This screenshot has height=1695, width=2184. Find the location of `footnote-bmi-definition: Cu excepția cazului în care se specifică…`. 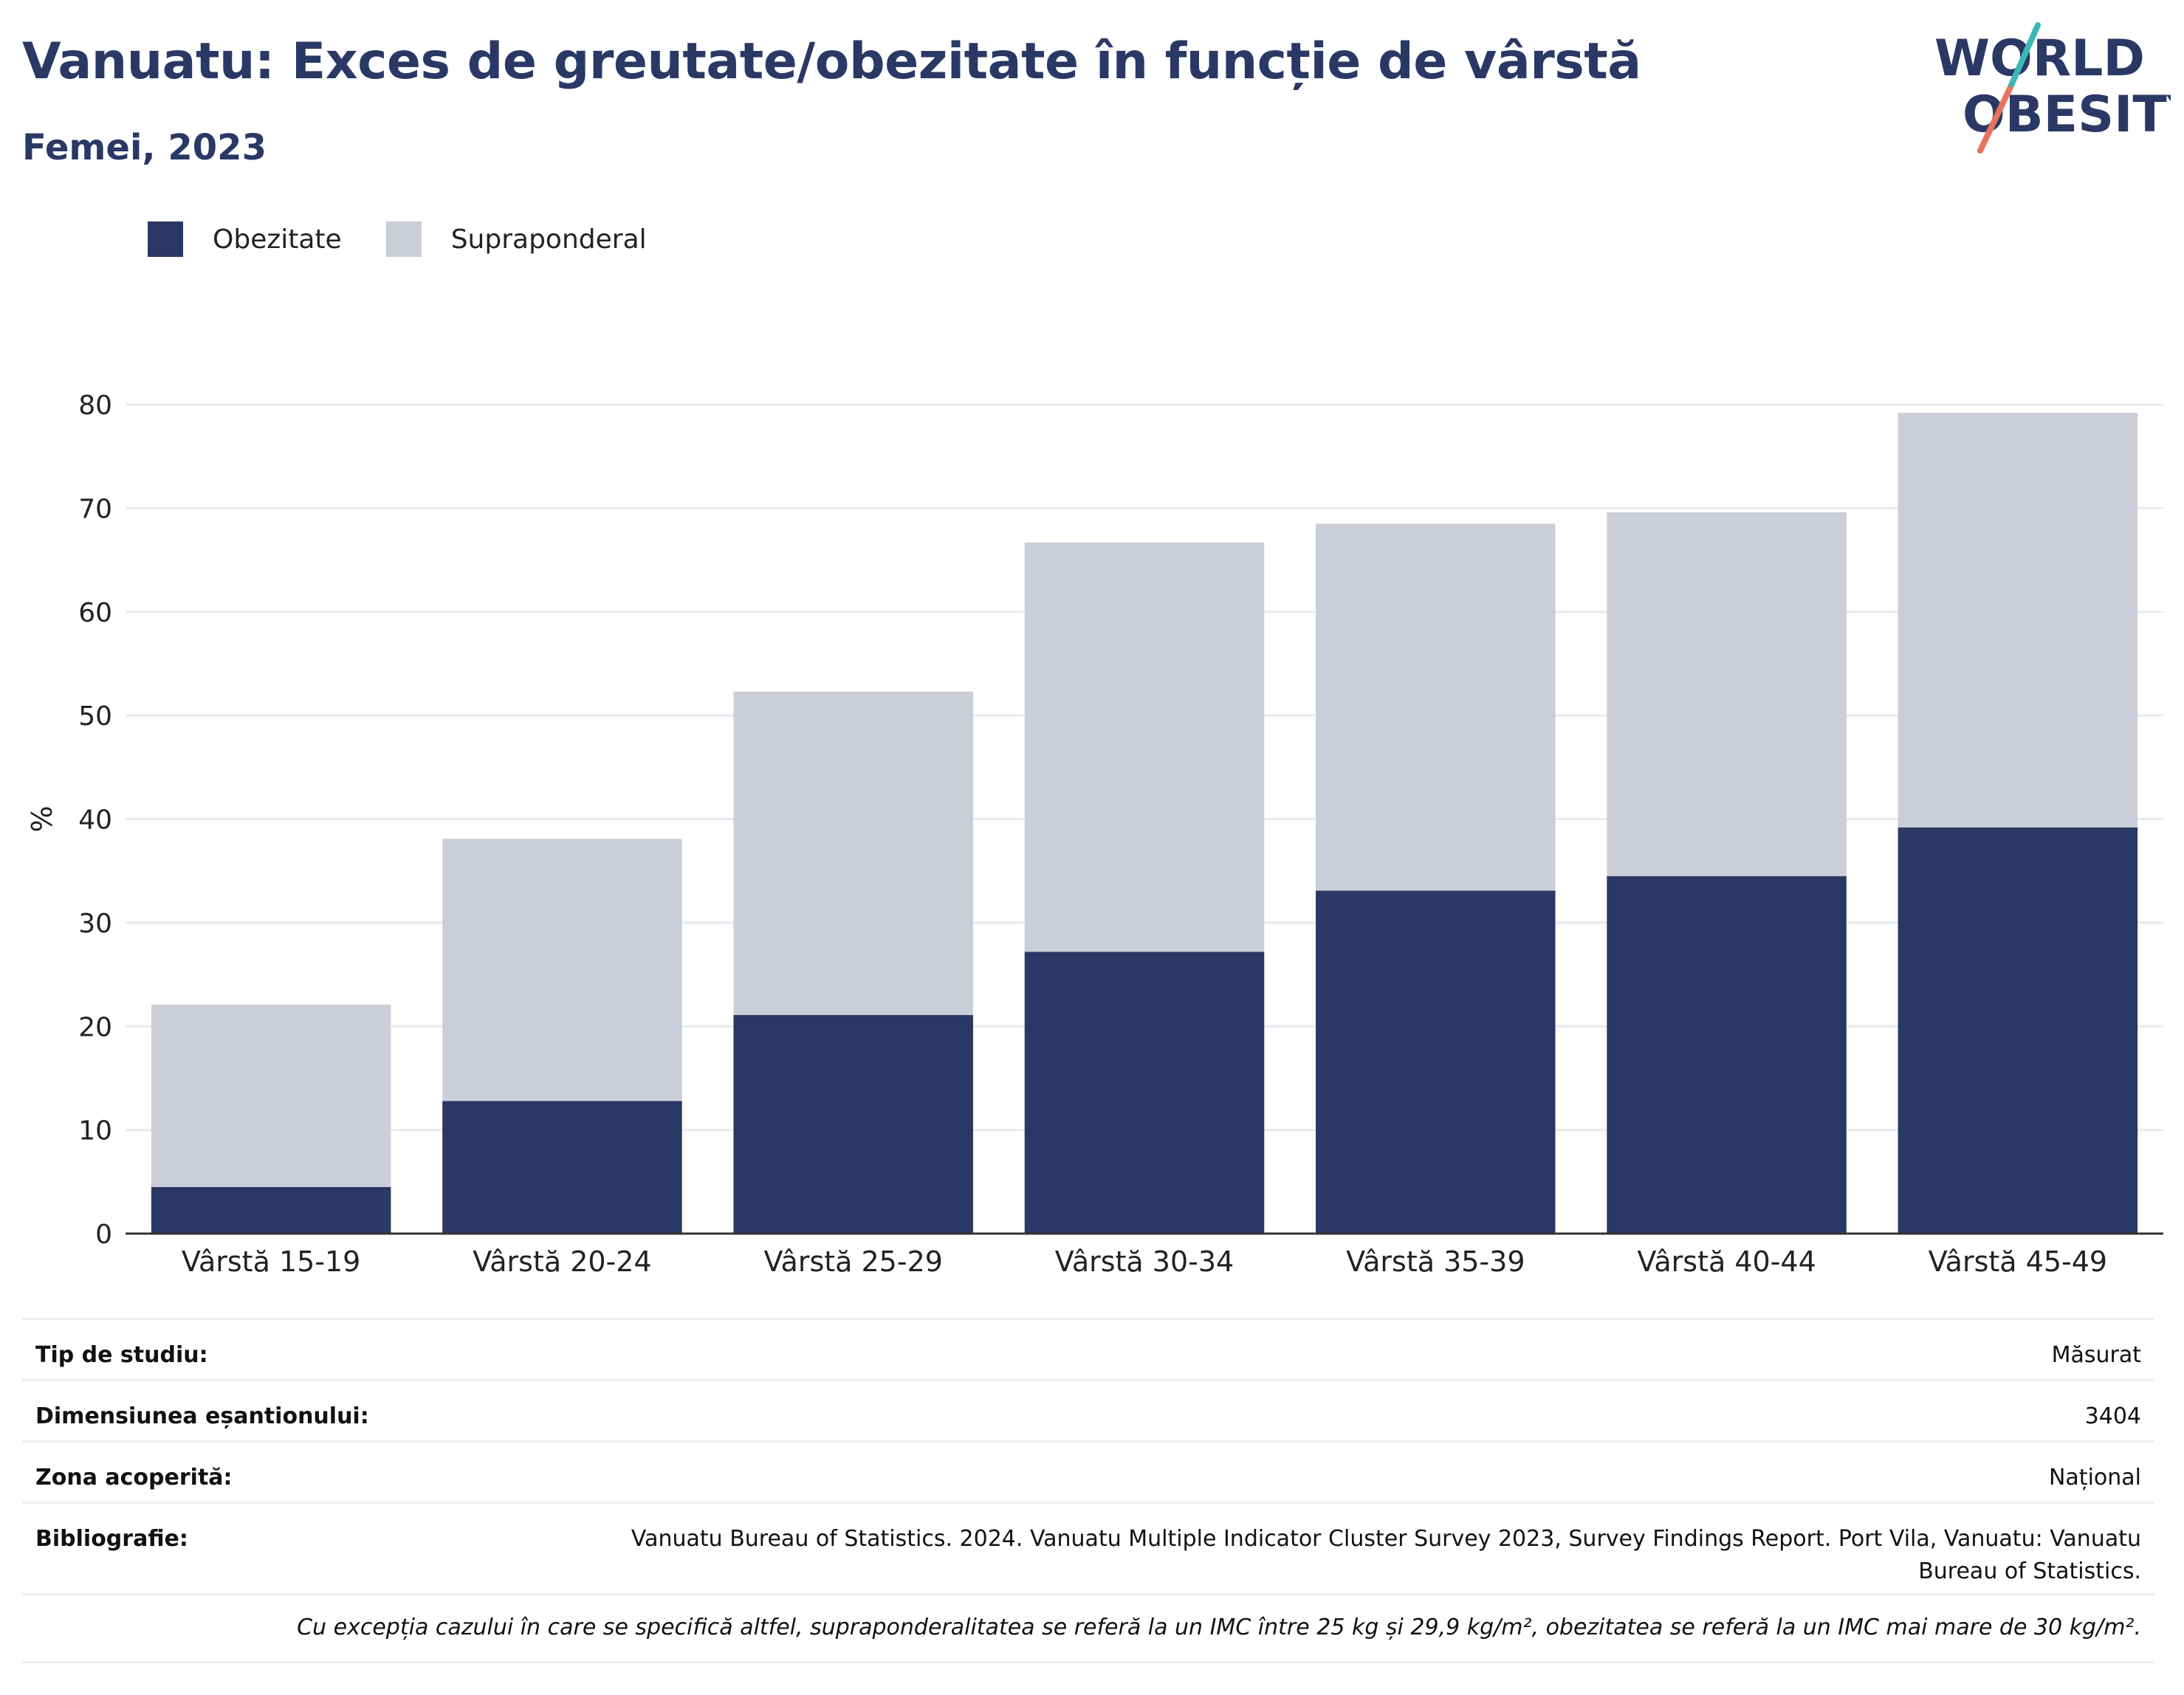

footnote-bmi-definition: Cu excepția cazului în care se specifică… is located at coordinates (1088, 1628).